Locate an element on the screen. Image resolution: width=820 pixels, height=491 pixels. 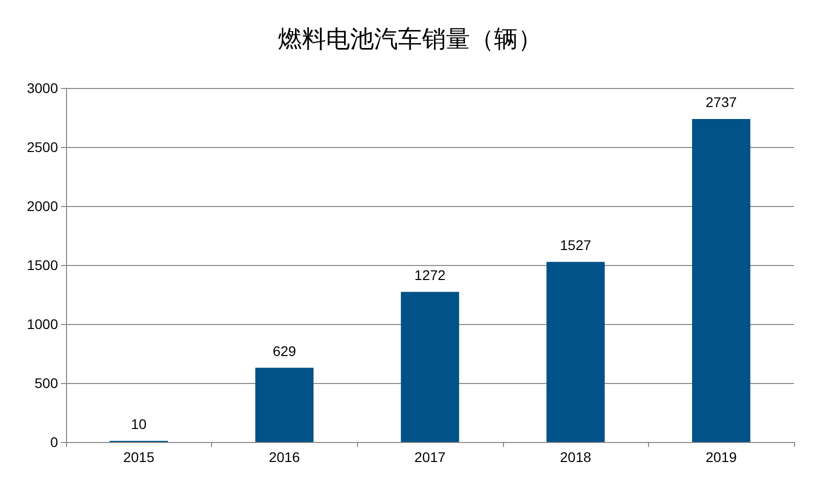
chart-title: 燃料电池汽车销量（辆） is located at coordinates (410, 39).